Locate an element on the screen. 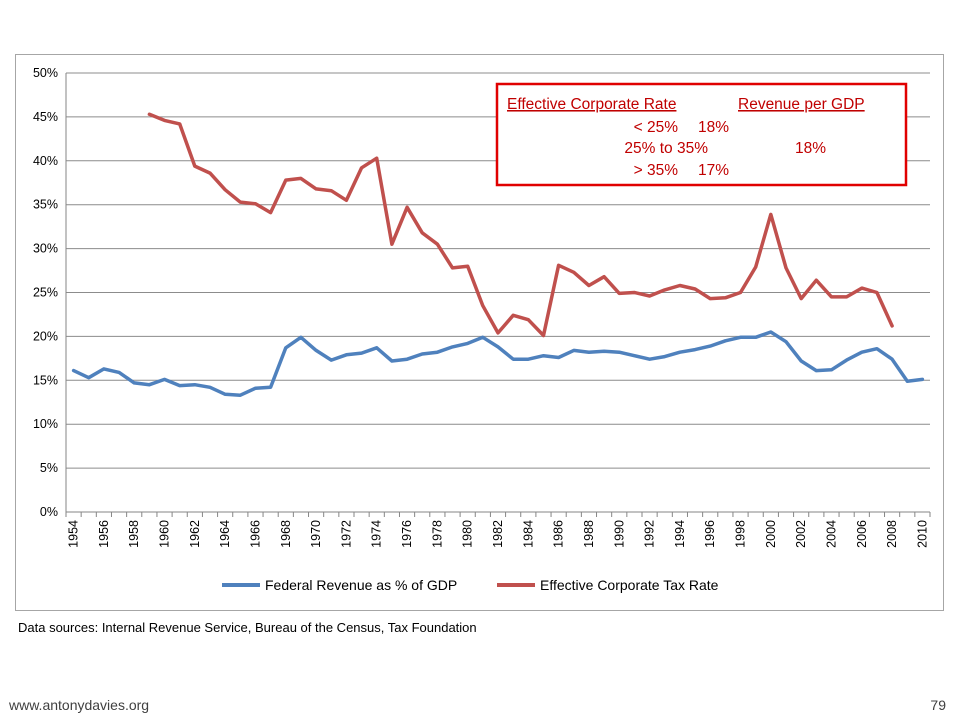 This screenshot has width=960, height=720. legend-label-federal-revenue: Federal Revenue as % of GDP is located at coordinates (361, 585).